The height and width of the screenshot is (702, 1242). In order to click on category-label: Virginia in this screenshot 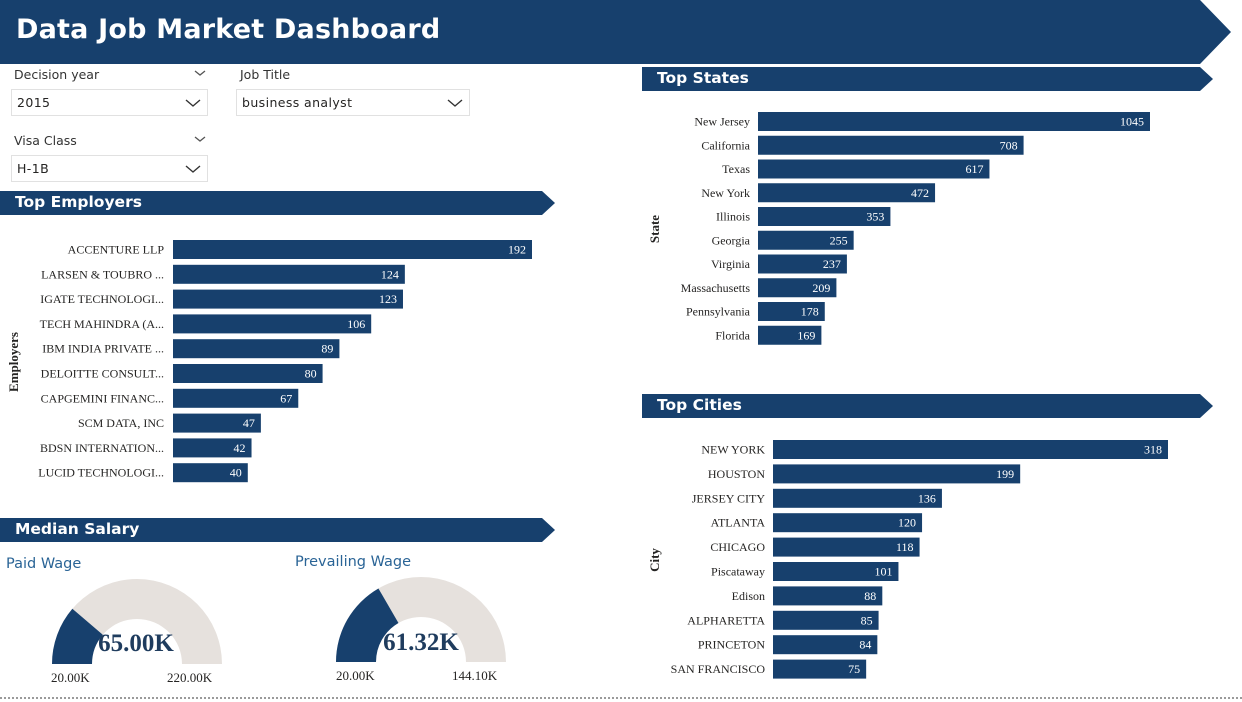, I will do `click(731, 264)`.